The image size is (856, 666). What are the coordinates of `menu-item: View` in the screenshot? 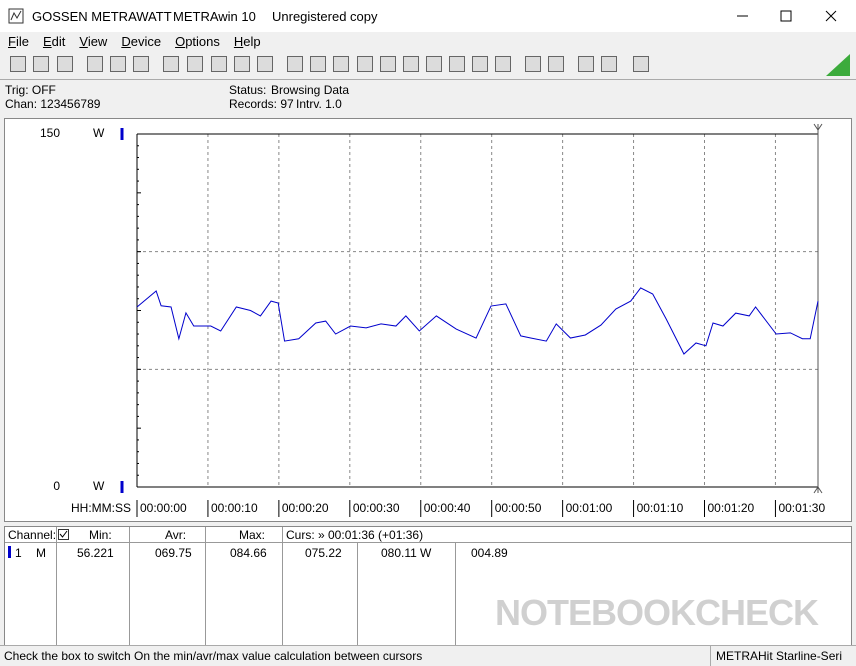 It's located at (93, 41).